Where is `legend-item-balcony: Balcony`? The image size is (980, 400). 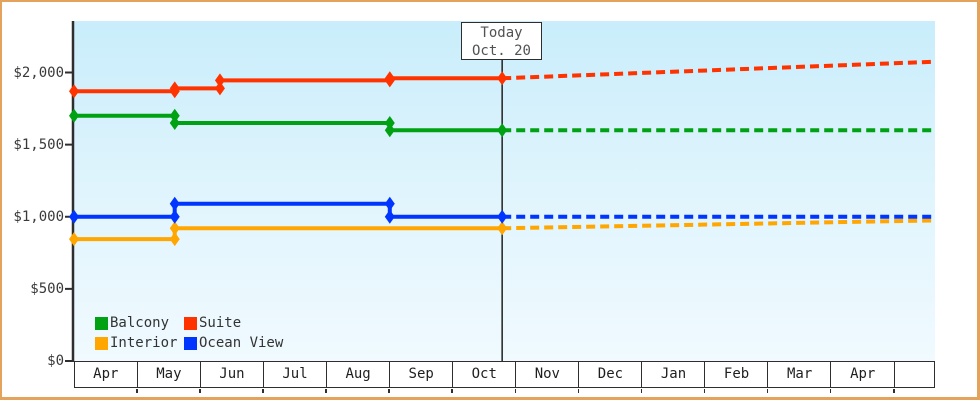
legend-item-balcony: Balcony is located at coordinates (139, 323).